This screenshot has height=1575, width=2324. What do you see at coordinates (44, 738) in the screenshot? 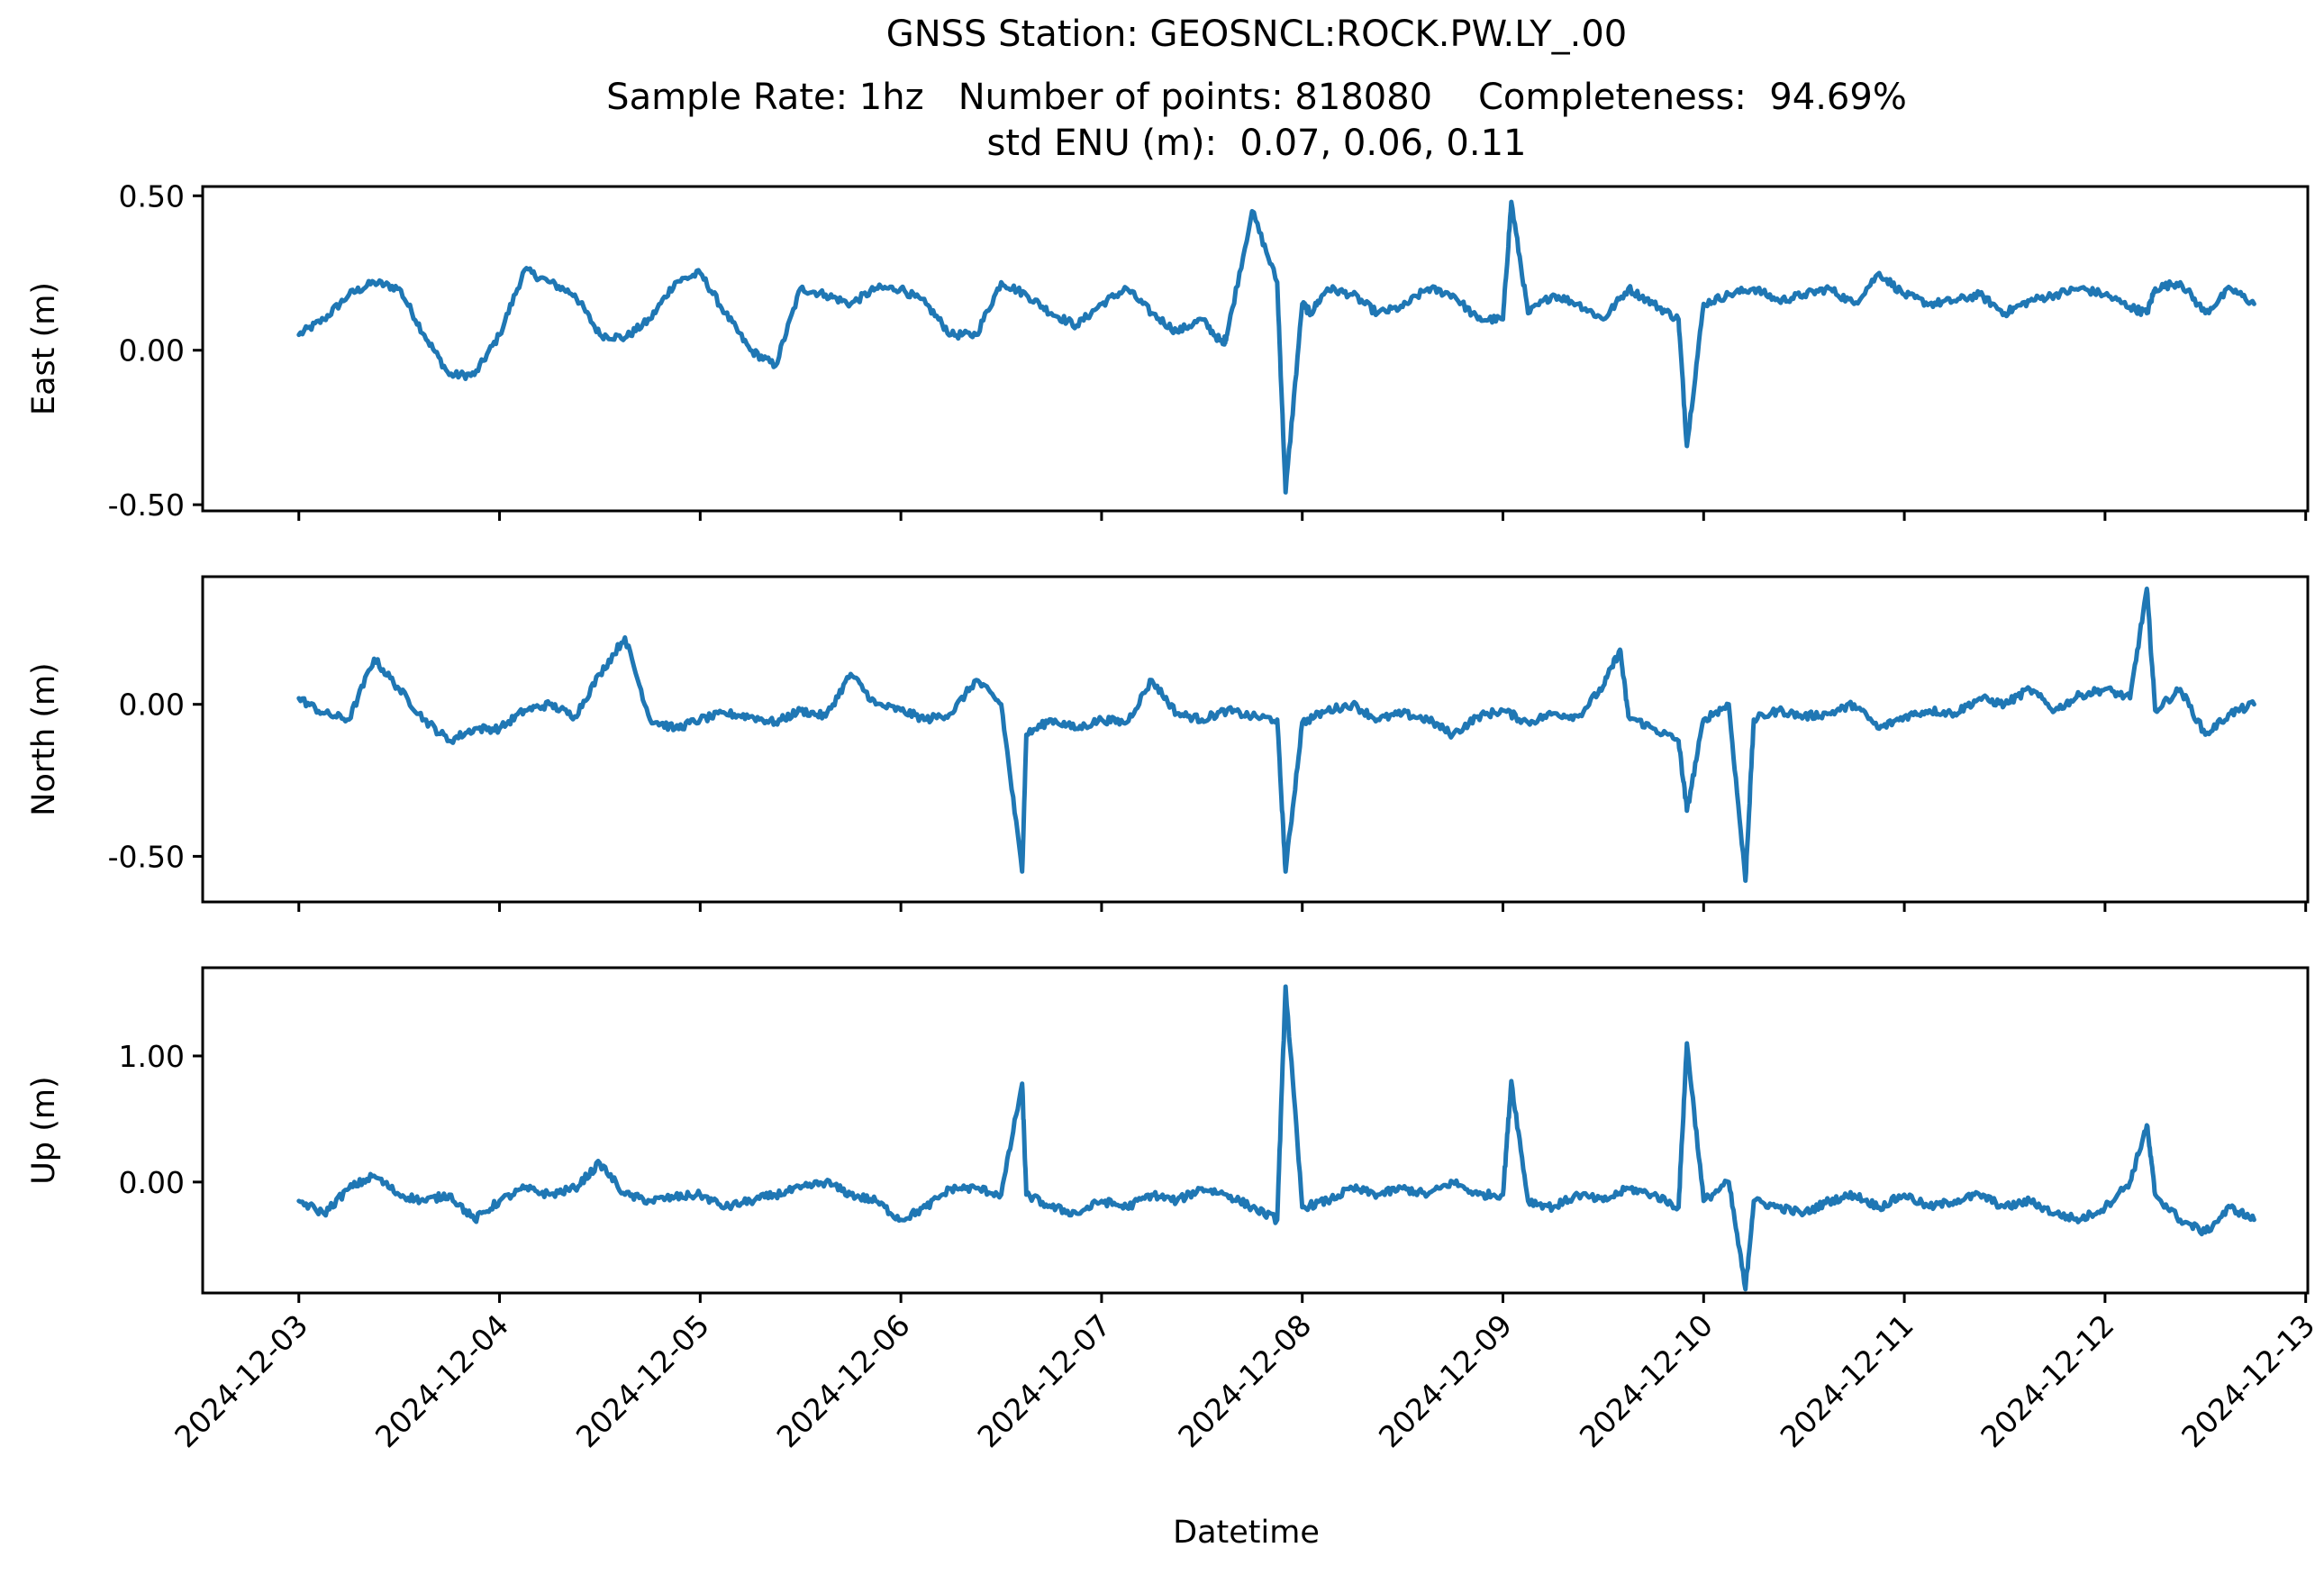
I see `y-axis-label: North (m)` at bounding box center [44, 738].